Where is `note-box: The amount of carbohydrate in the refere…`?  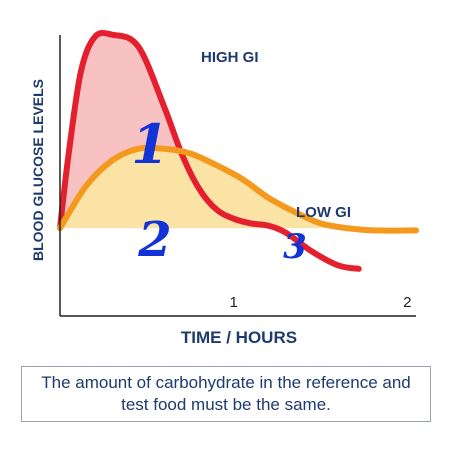
note-box: The amount of carbohydrate in the refere… is located at coordinates (226, 394).